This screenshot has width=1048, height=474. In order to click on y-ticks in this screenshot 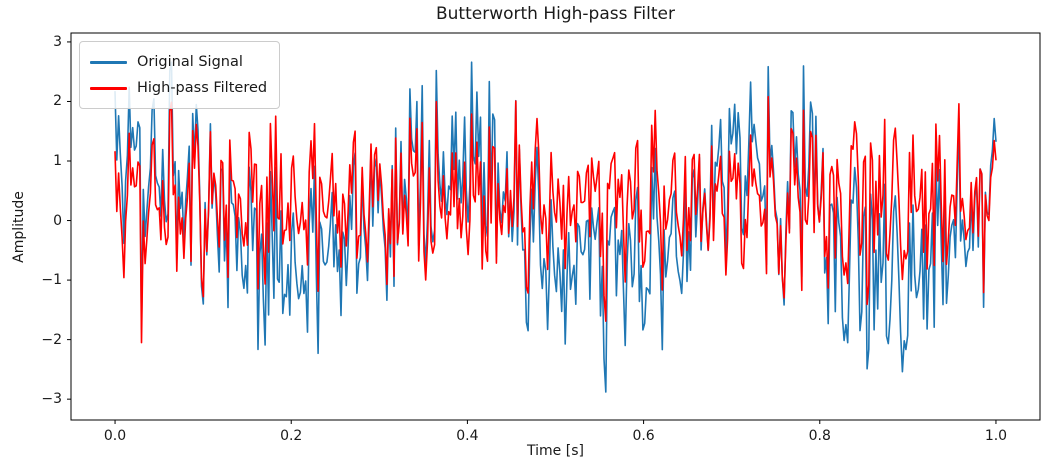, I will do `click(69, 220)`.